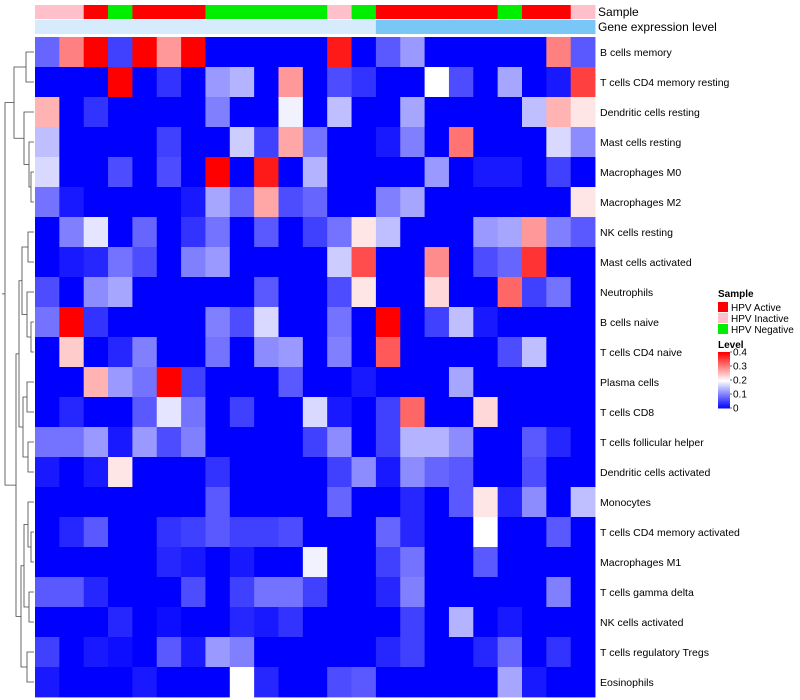 This screenshot has height=700, width=800. I want to click on row-label: T cells gamma delta, so click(647, 593).